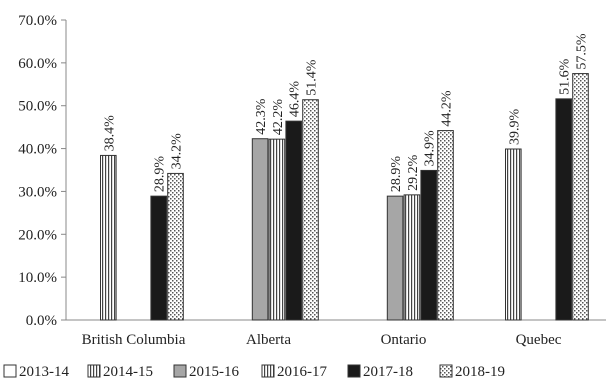 This screenshot has height=386, width=607. What do you see at coordinates (312, 77) in the screenshot?
I see `data-label: 51.4%` at bounding box center [312, 77].